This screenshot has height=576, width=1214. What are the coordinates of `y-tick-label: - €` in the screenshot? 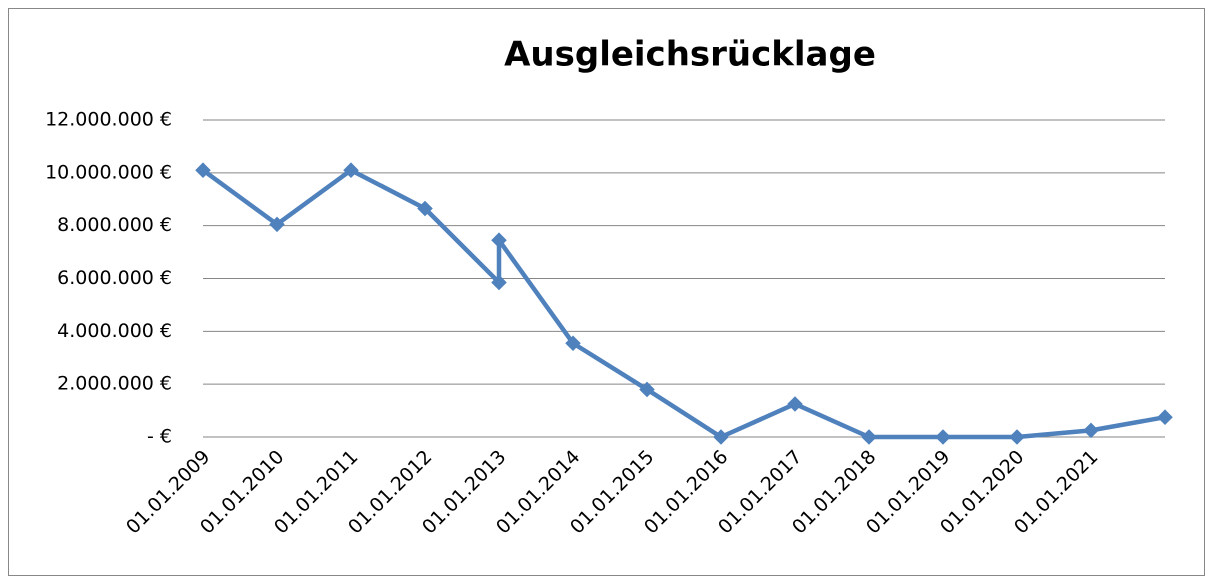 It's located at (159, 437).